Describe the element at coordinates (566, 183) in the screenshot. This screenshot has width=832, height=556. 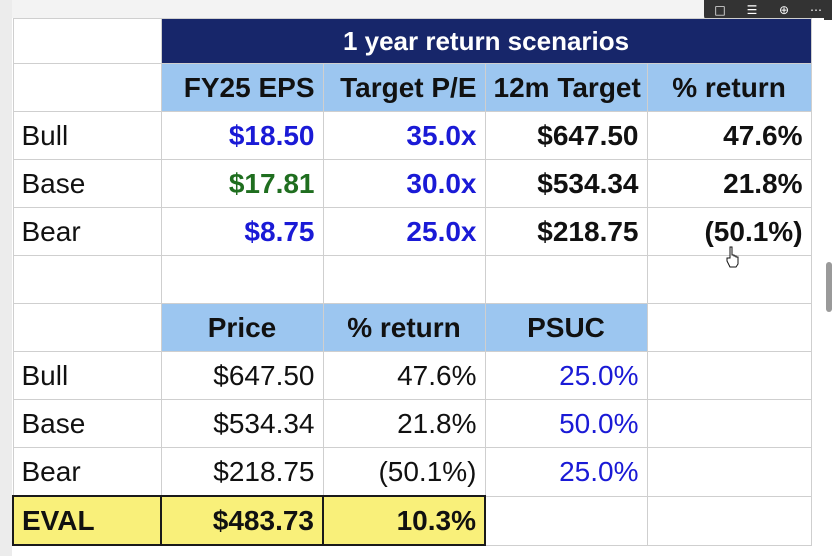
I see `target-cell: $534.34` at that location.